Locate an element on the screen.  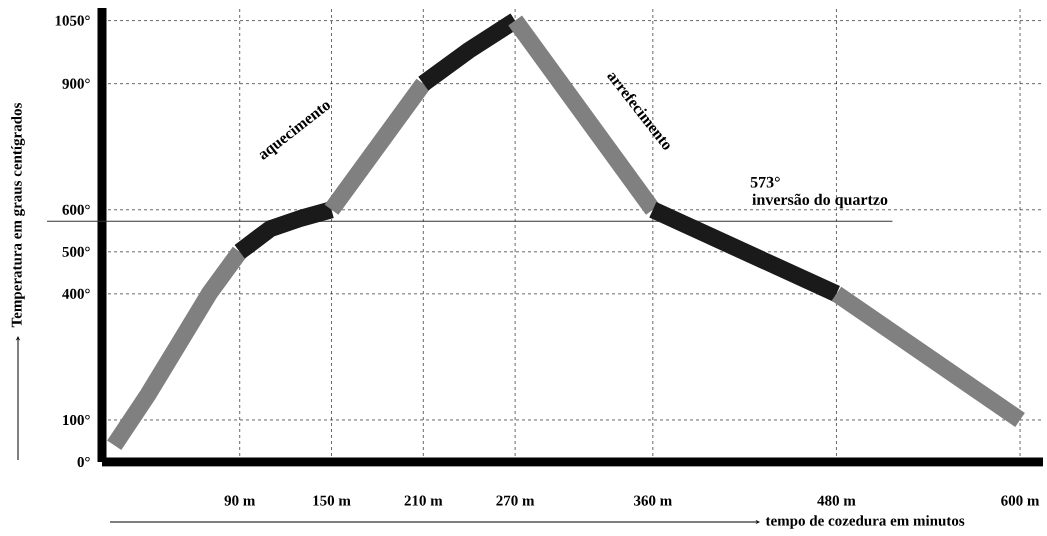
y-tick-label: 100° is located at coordinates (76, 420).